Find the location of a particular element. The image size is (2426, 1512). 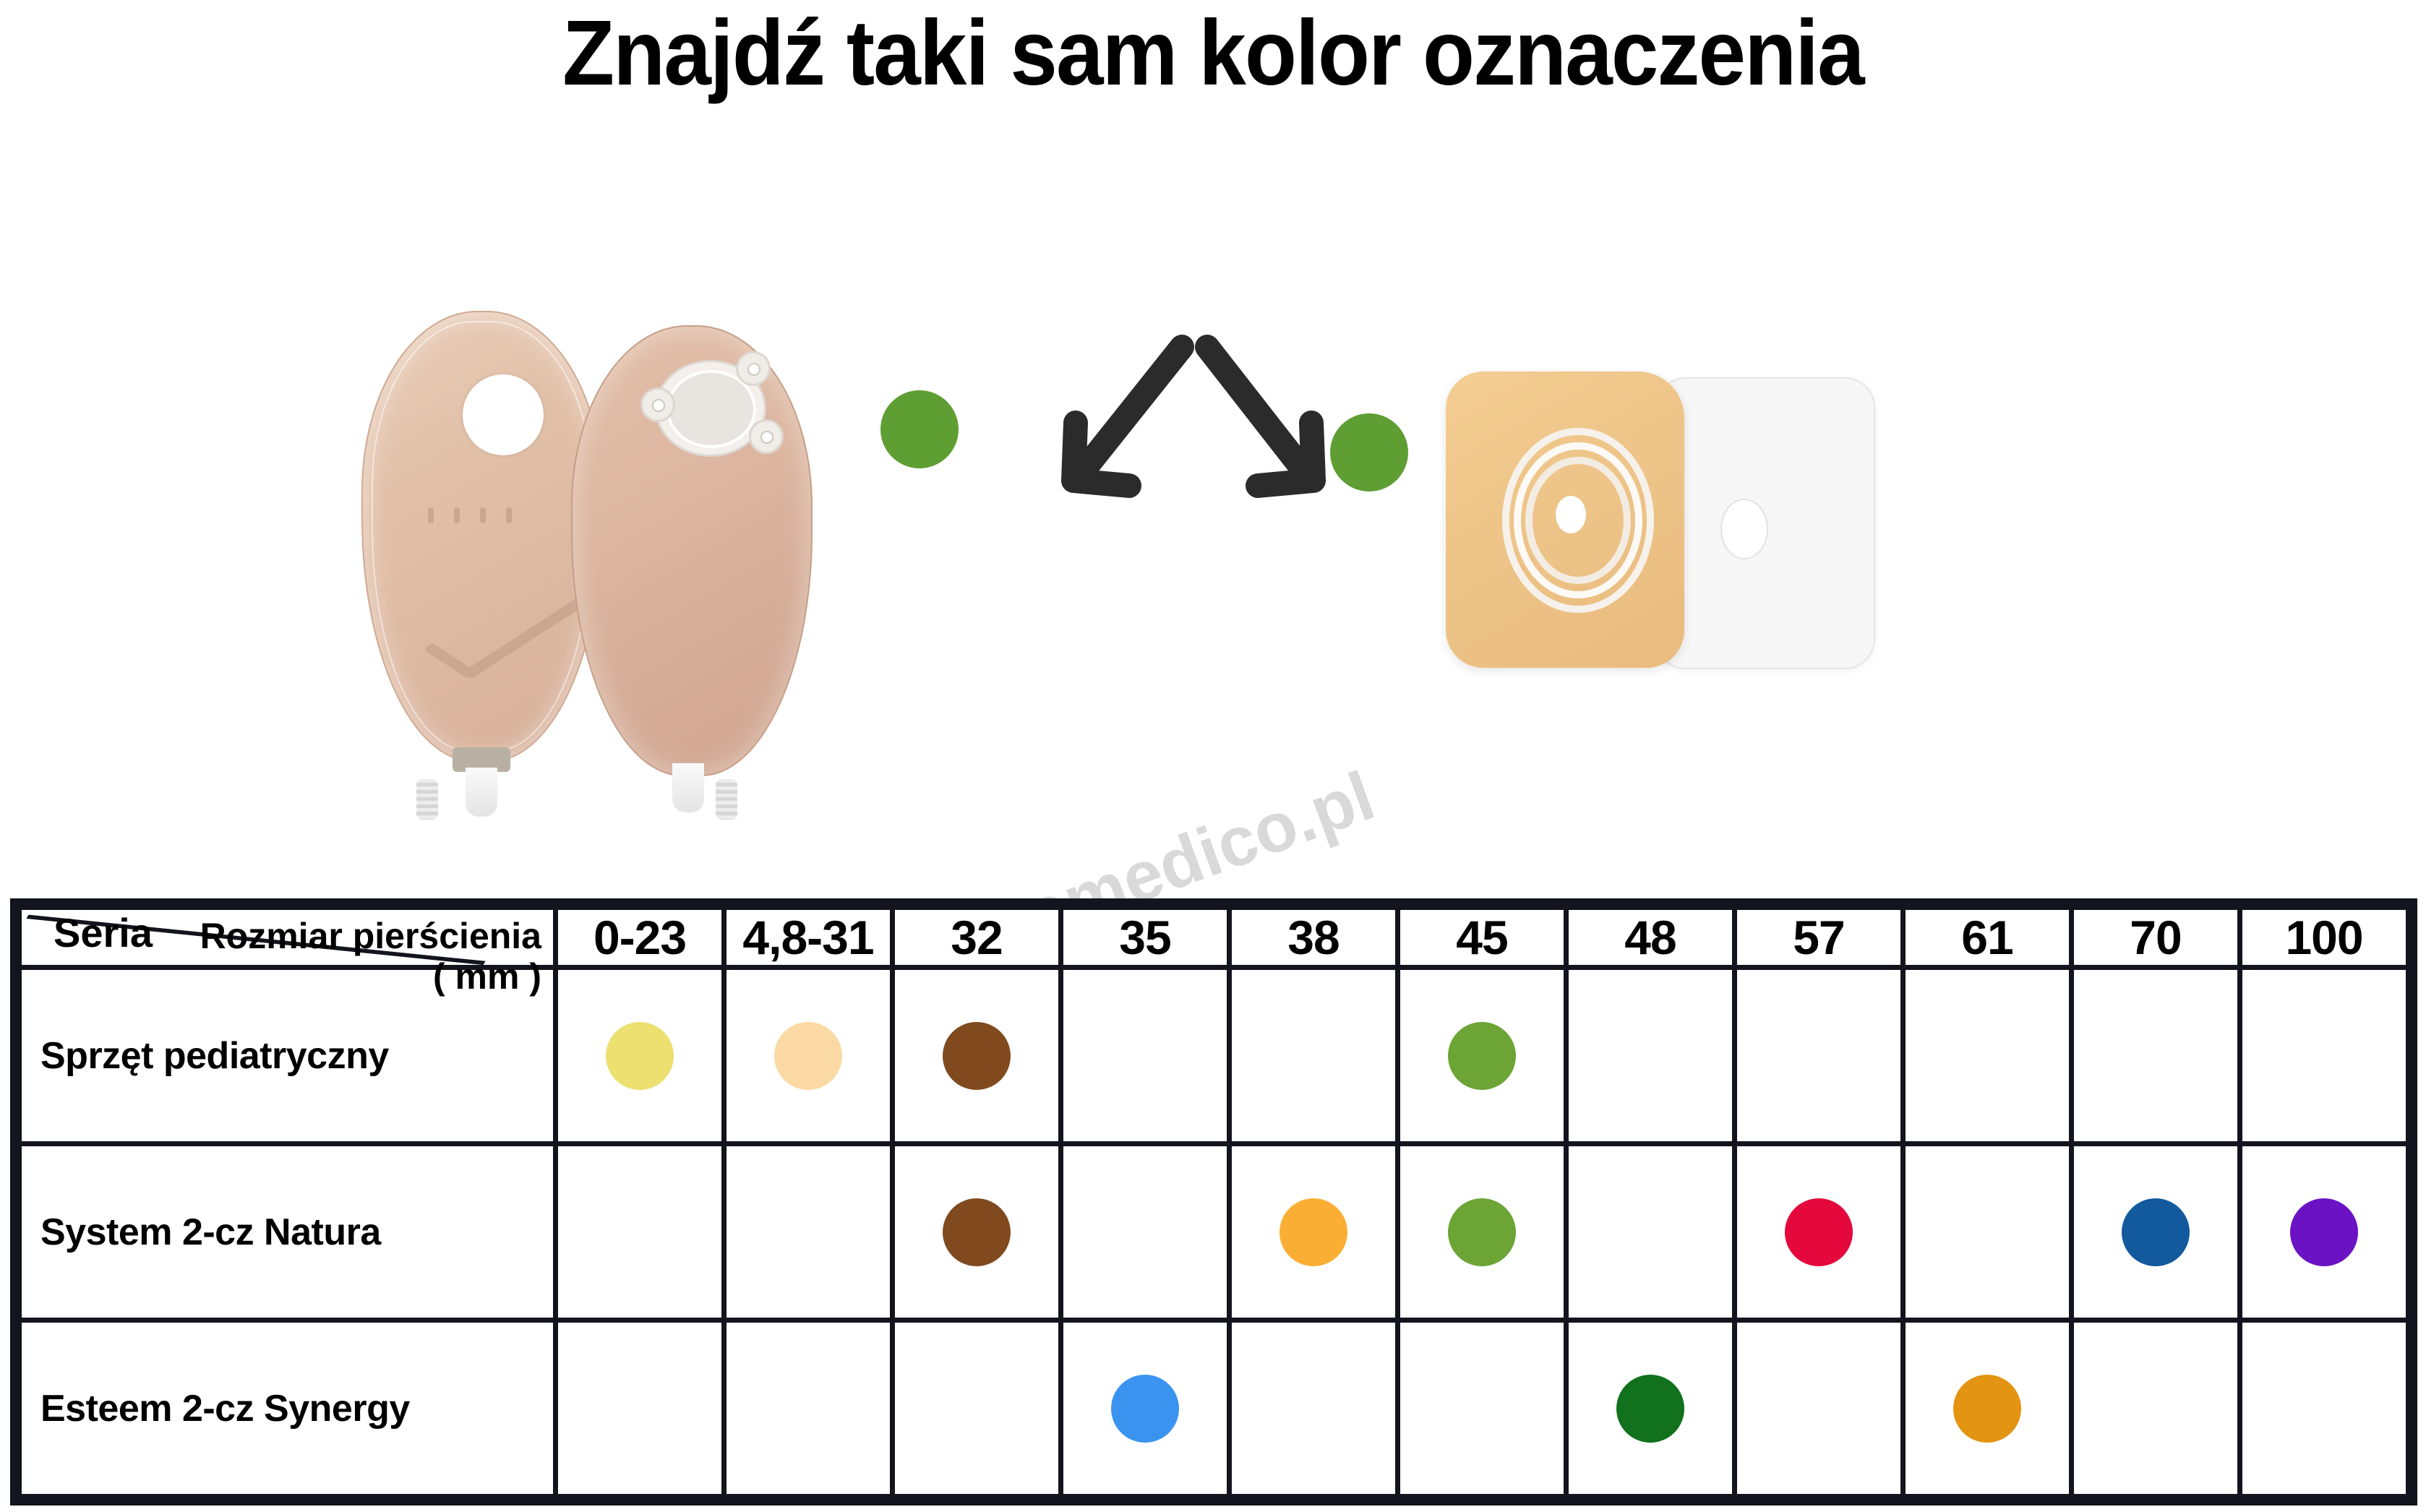

corner-series-label: Seria is located at coordinates (103, 932).